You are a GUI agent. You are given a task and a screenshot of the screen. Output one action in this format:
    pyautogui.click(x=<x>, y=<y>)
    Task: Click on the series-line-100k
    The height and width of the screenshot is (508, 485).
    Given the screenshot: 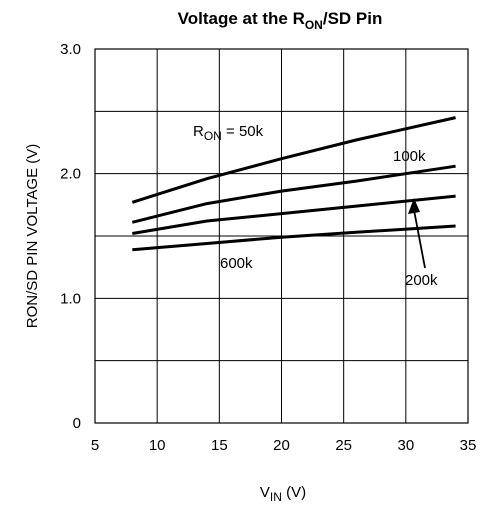 What is the action you would take?
    pyautogui.click(x=293, y=194)
    